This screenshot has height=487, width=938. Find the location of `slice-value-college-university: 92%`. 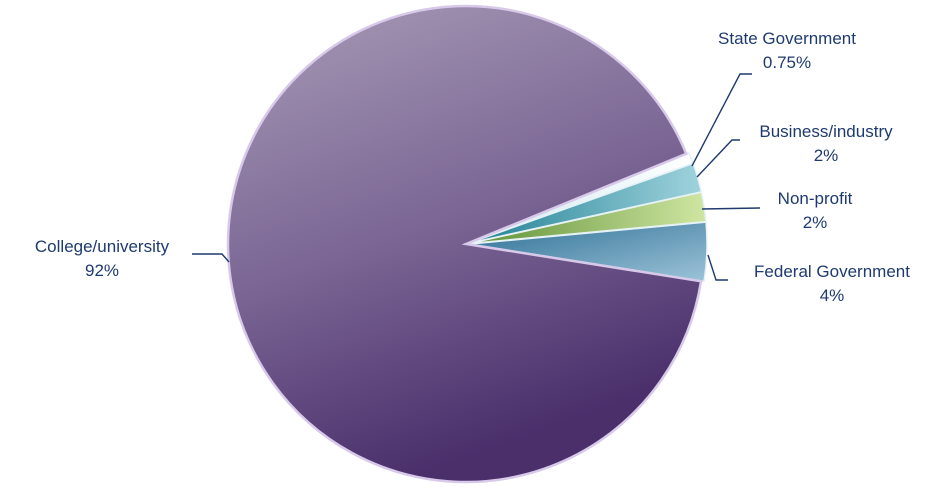

slice-value-college-university: 92% is located at coordinates (102, 270).